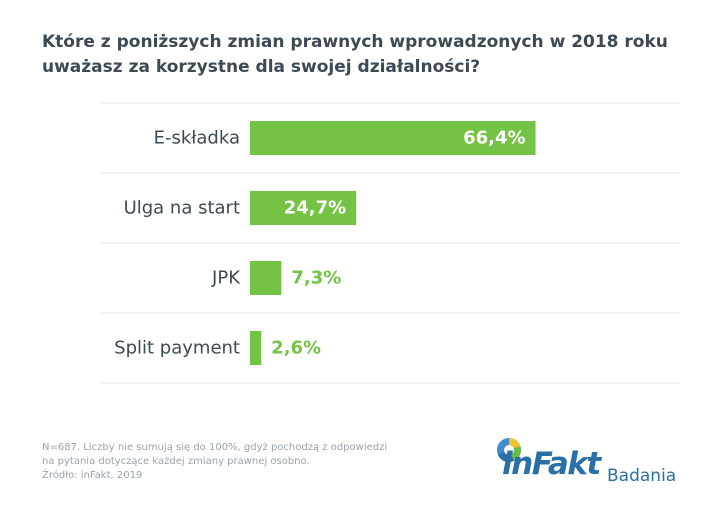 This screenshot has width=720, height=509. I want to click on infakt-logo: inFakt Badania, so click(589, 462).